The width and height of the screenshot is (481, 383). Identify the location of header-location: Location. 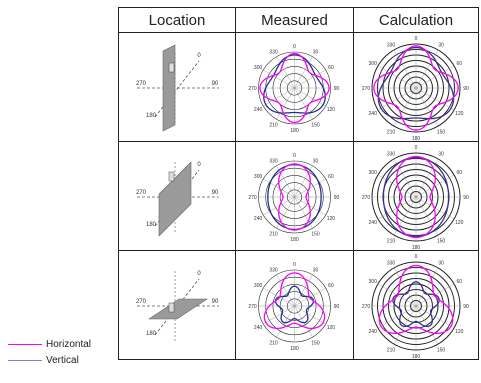
(177, 20).